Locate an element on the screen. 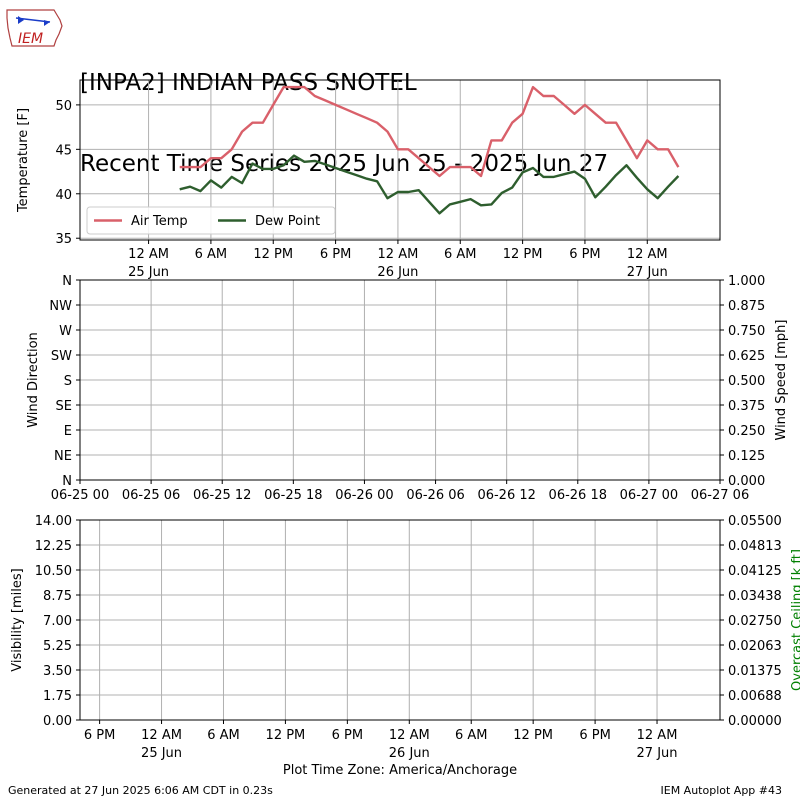 This screenshot has height=800, width=800. wind-direction-tick-label: NW is located at coordinates (60, 306).